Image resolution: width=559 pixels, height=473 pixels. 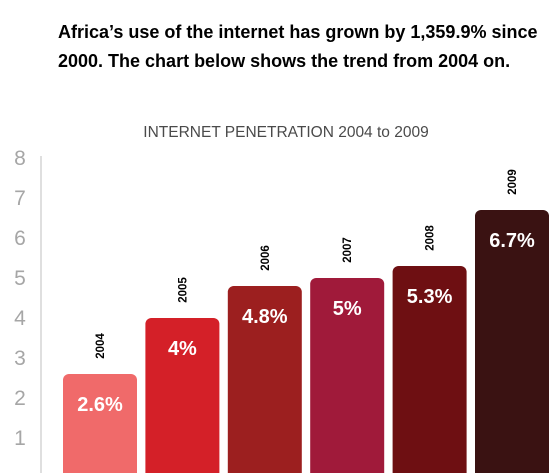 I want to click on category-label-2004: 2004, so click(x=101, y=346).